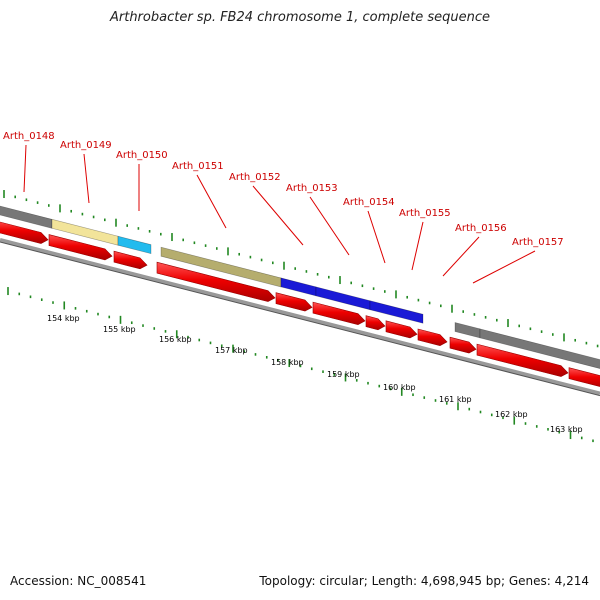  Describe the element at coordinates (78, 581) in the screenshot. I see `accession-text: Accession: NC_008541` at that location.